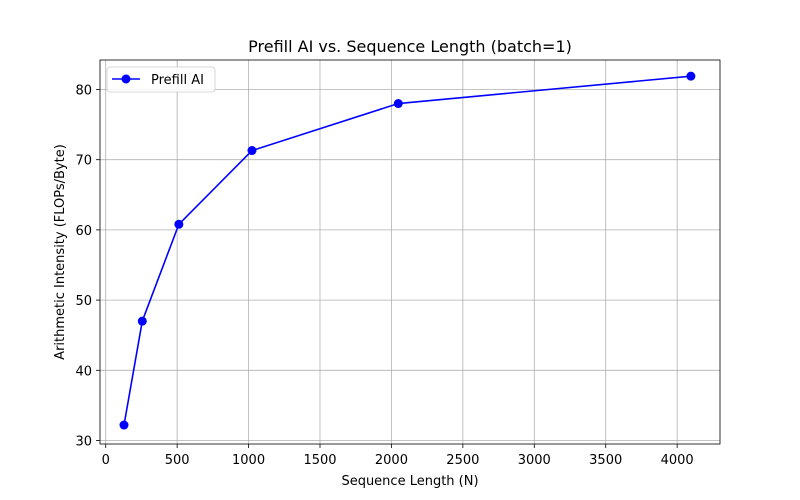 The image size is (800, 500). I want to click on legend-label: Prefill AI, so click(177, 80).